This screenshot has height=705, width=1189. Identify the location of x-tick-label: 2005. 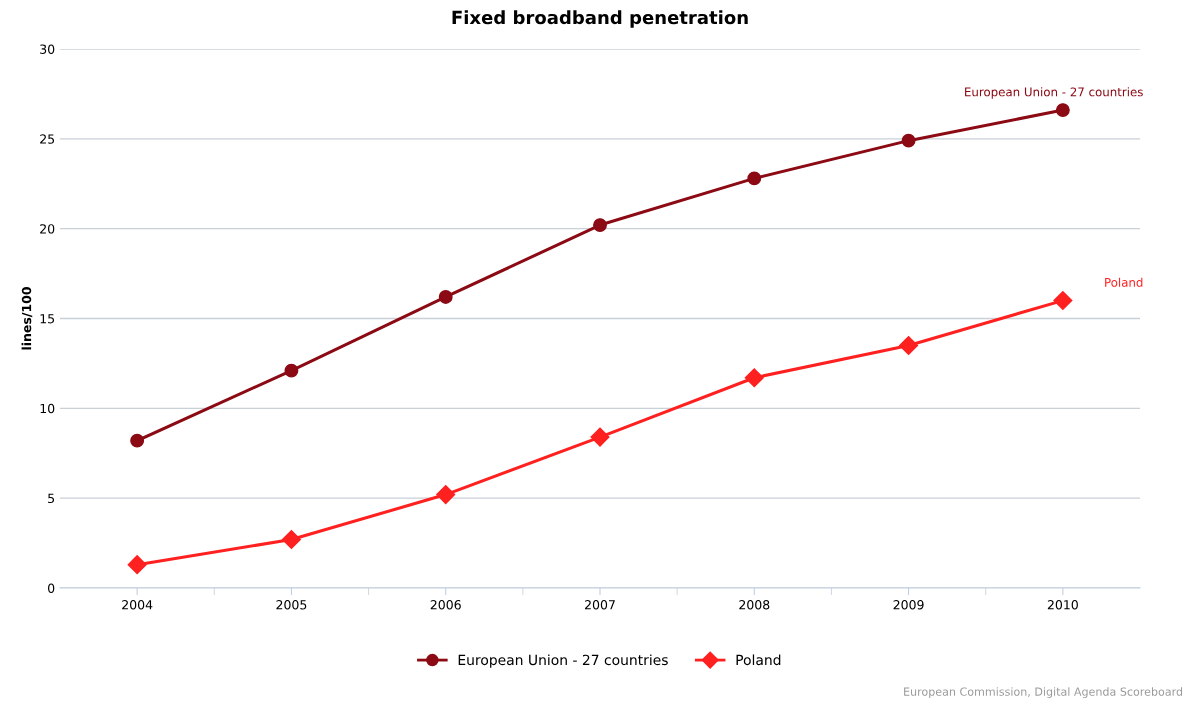
(291, 605).